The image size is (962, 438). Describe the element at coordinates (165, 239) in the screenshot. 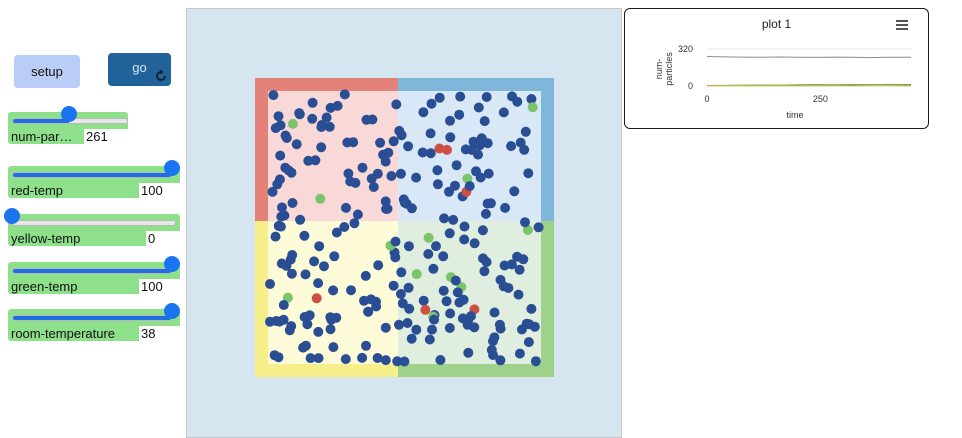

I see `slider-value: 0` at that location.